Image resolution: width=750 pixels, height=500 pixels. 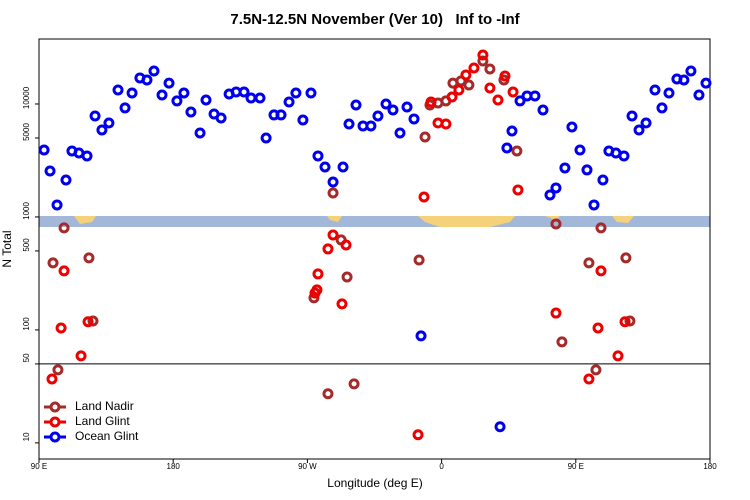 I want to click on y-tick-label: 5000, so click(x=26, y=132).